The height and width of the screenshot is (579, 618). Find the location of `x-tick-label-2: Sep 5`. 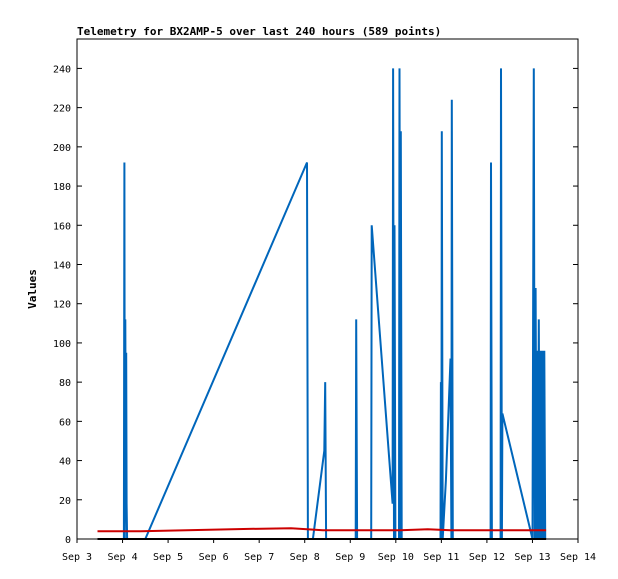

x-tick-label-2: Sep 5 is located at coordinates (168, 557).